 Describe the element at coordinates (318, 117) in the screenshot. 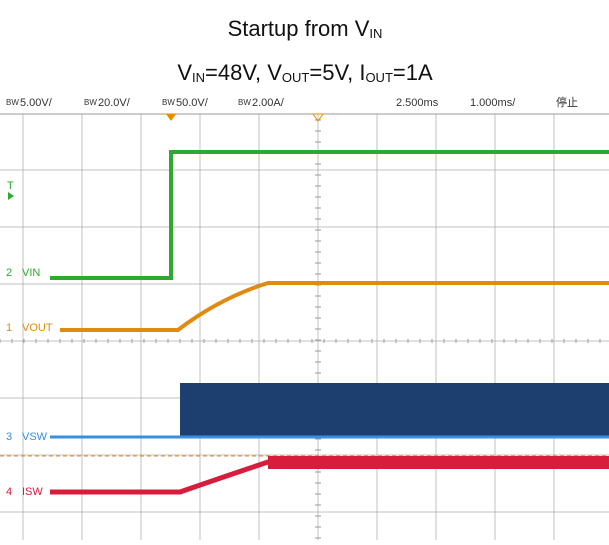

I see `center-marker` at that location.